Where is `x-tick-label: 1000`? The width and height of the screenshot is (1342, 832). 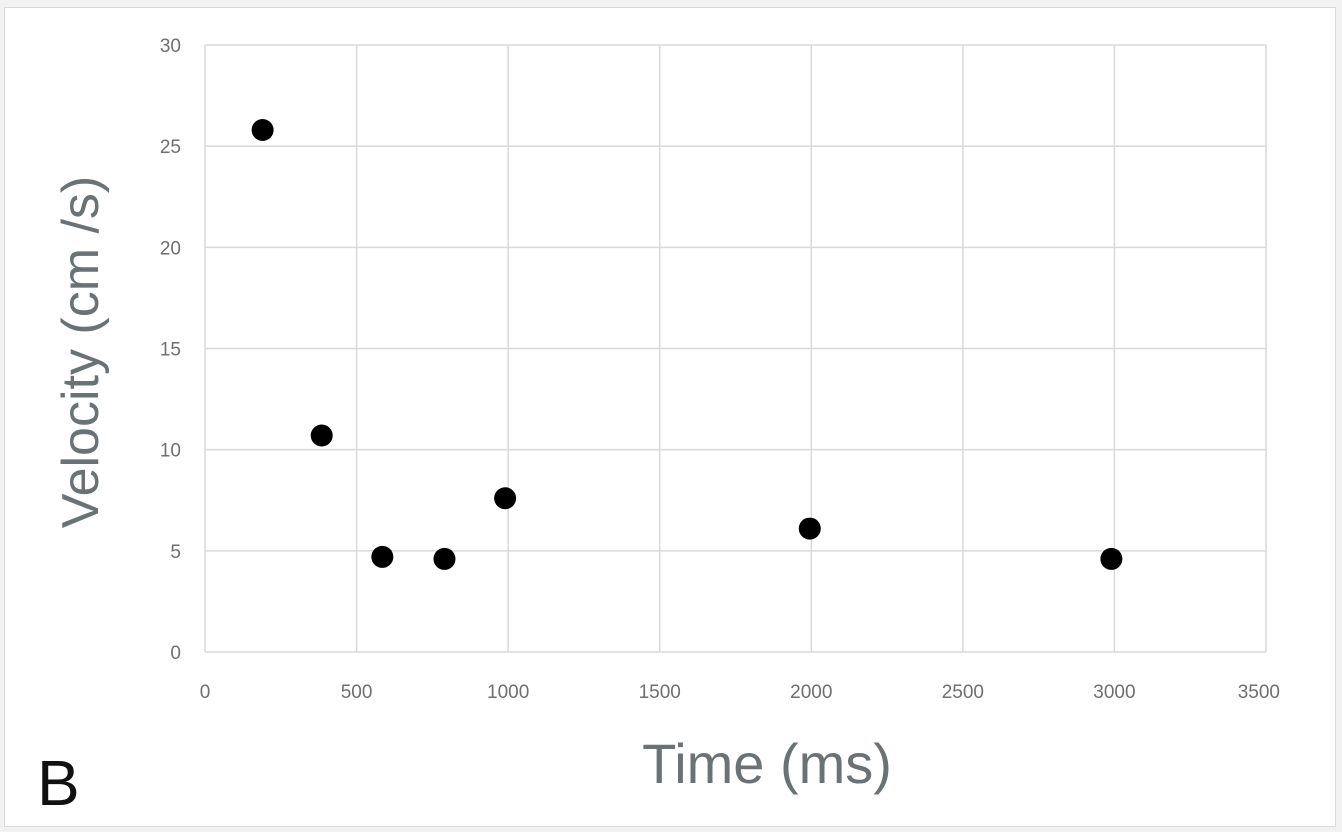
x-tick-label: 1000 is located at coordinates (508, 692).